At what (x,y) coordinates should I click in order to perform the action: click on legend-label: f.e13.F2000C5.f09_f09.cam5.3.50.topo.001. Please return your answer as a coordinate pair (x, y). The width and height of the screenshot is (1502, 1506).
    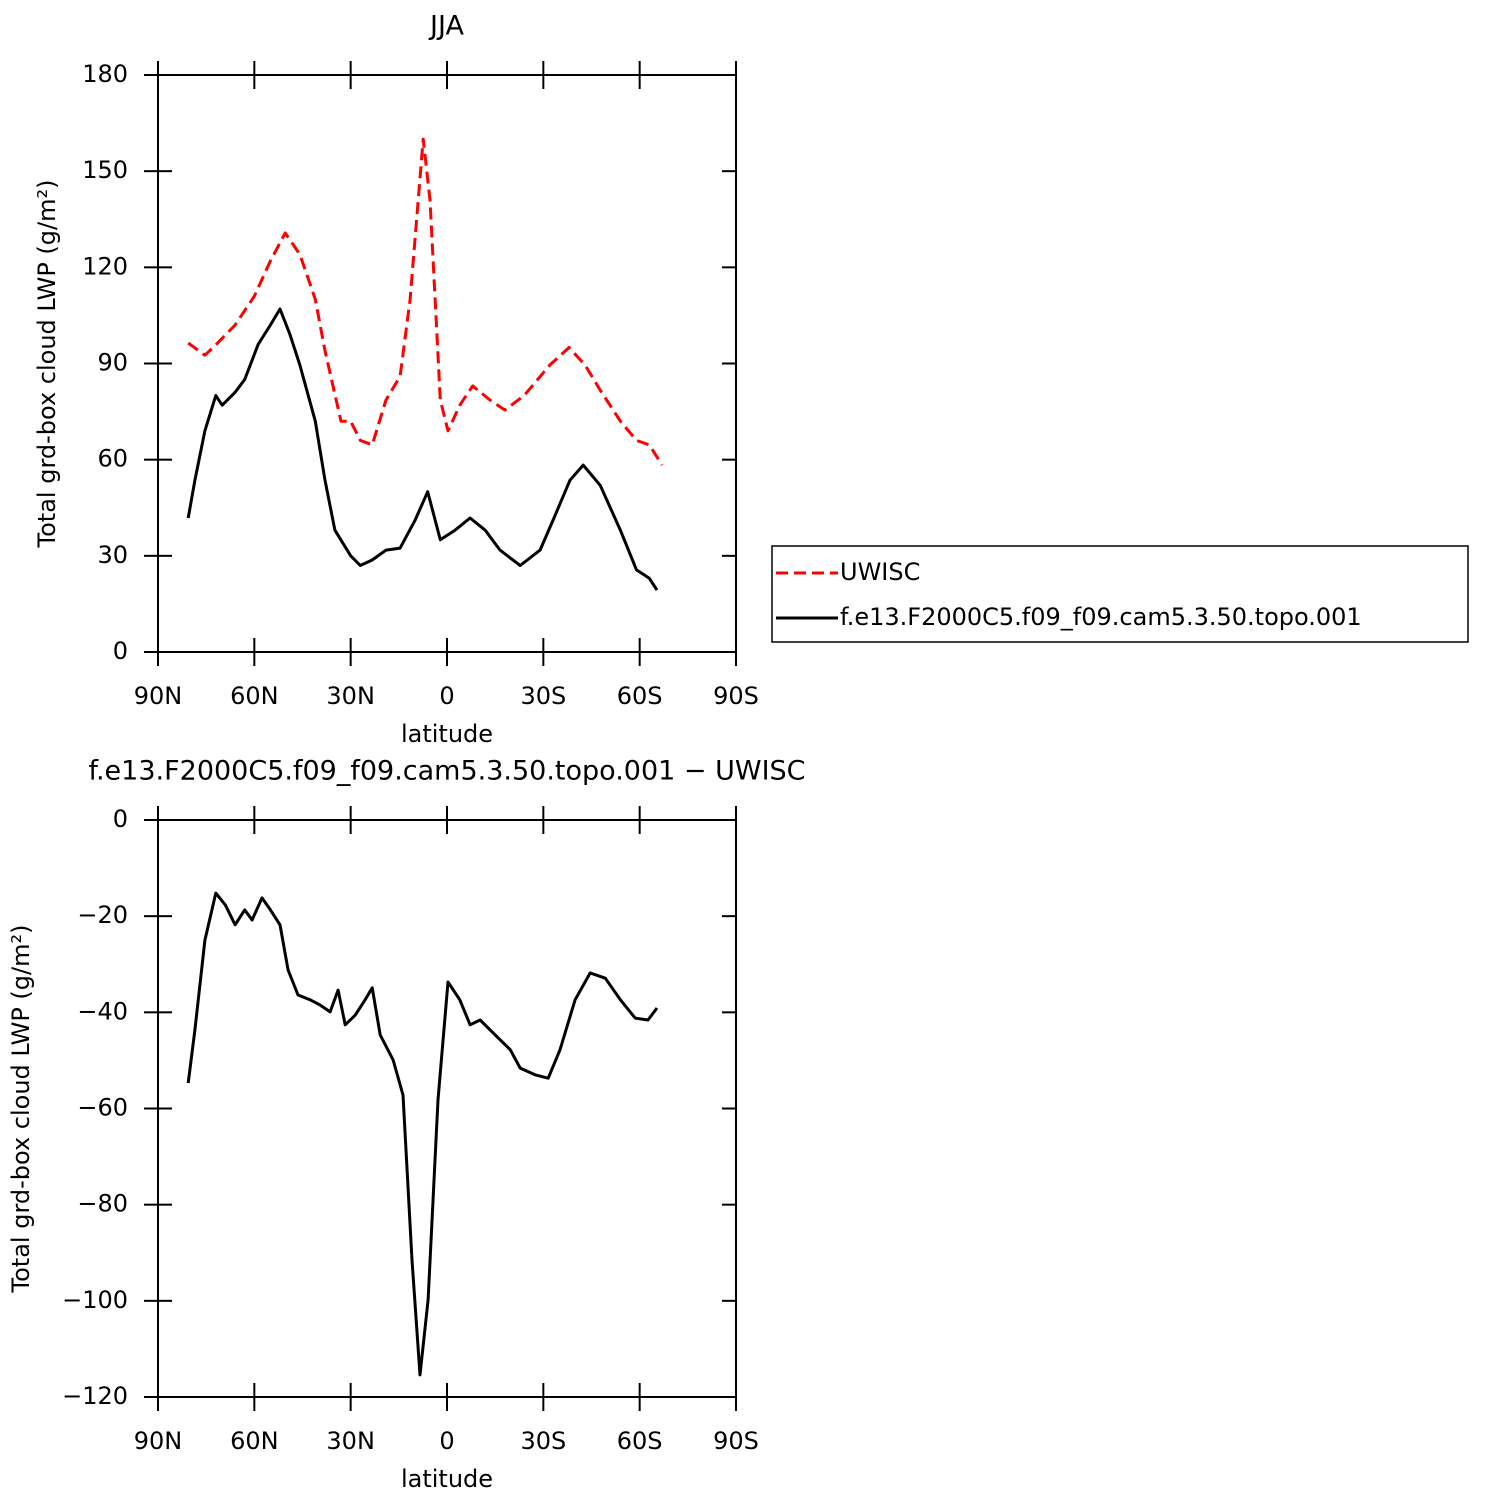
    Looking at the image, I should click on (1101, 617).